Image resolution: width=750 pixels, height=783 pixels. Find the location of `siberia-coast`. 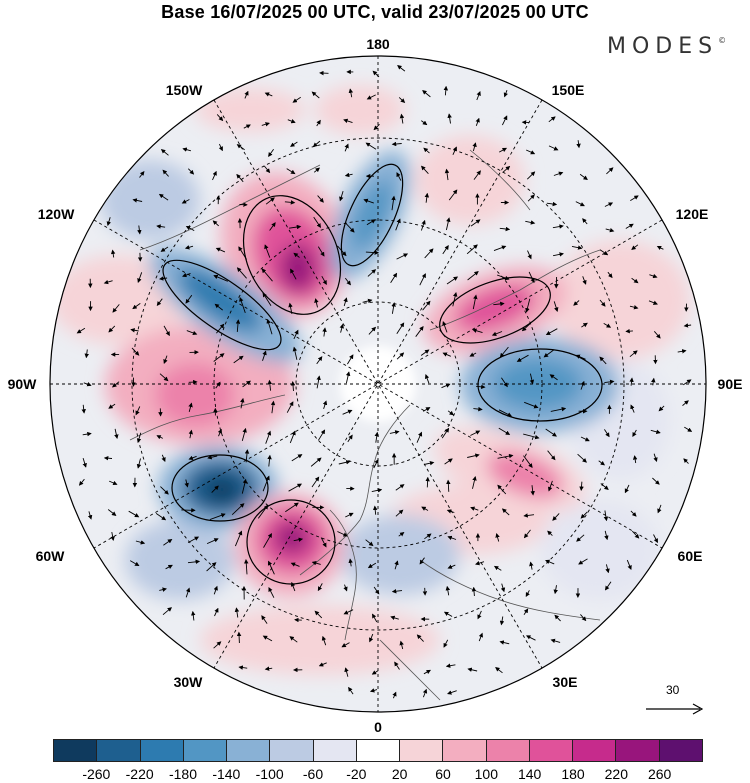

siberia-coast is located at coordinates (515, 290).